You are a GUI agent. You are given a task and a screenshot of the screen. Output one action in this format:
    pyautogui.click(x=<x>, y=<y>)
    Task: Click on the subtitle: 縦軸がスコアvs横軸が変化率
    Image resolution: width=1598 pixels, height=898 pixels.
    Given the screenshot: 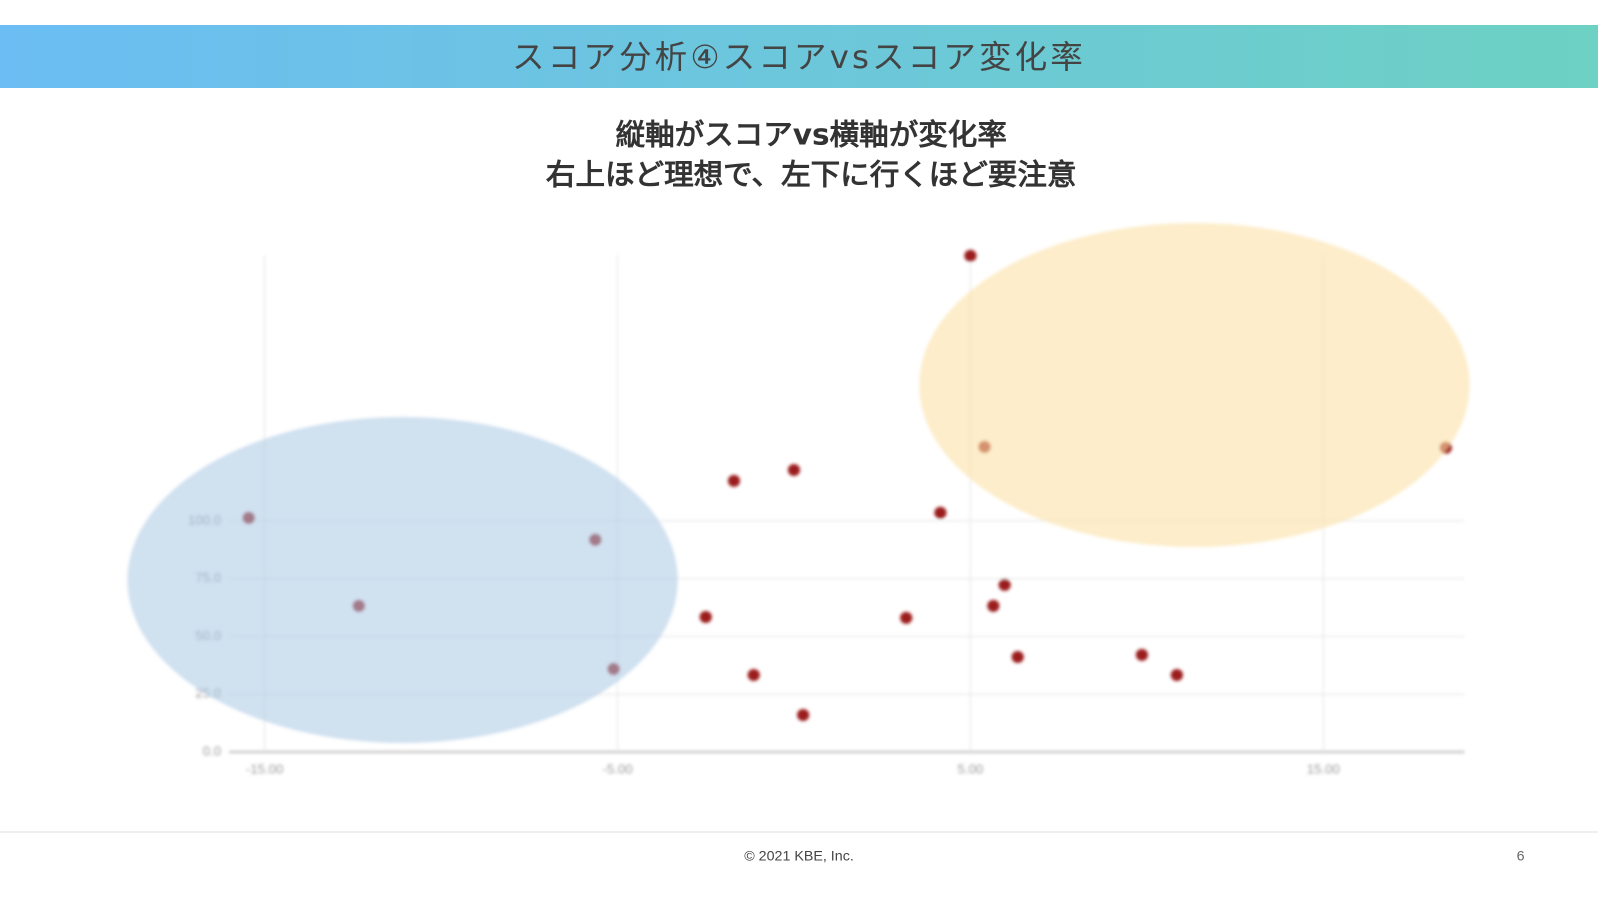 What is the action you would take?
    pyautogui.click(x=811, y=135)
    